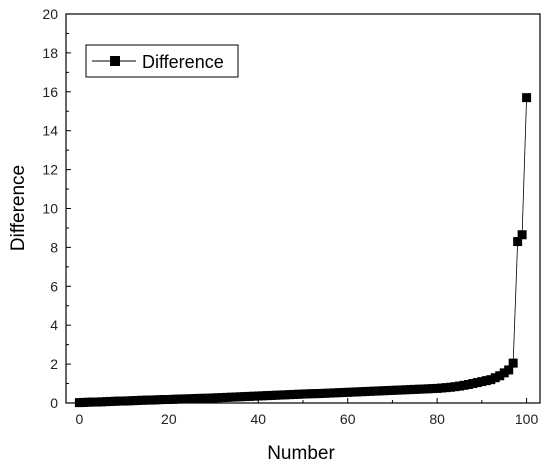 This screenshot has height=465, width=550. Describe the element at coordinates (527, 419) in the screenshot. I see `x-tick-label: 100` at that location.